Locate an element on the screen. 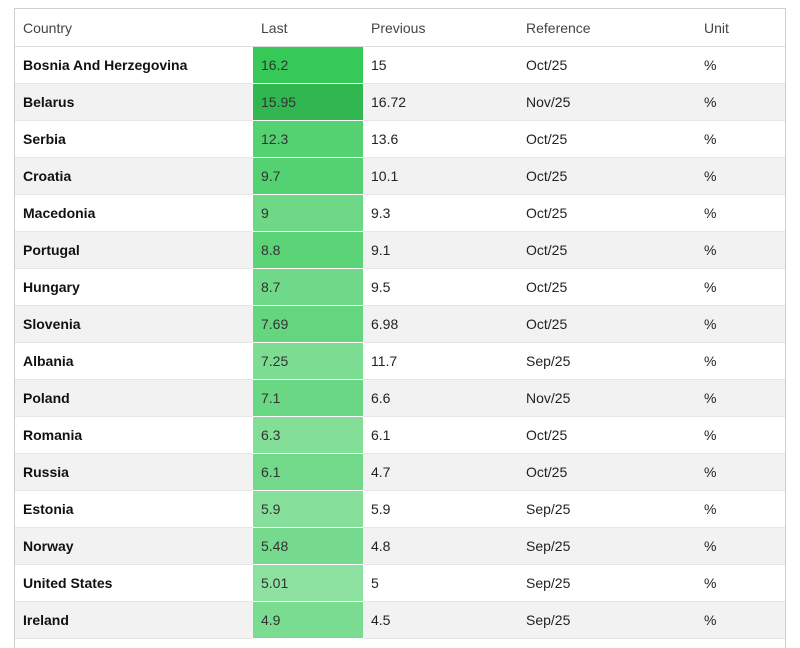  table-row: Estonia 5.9 5.9 Sep/25% is located at coordinates (400, 509).